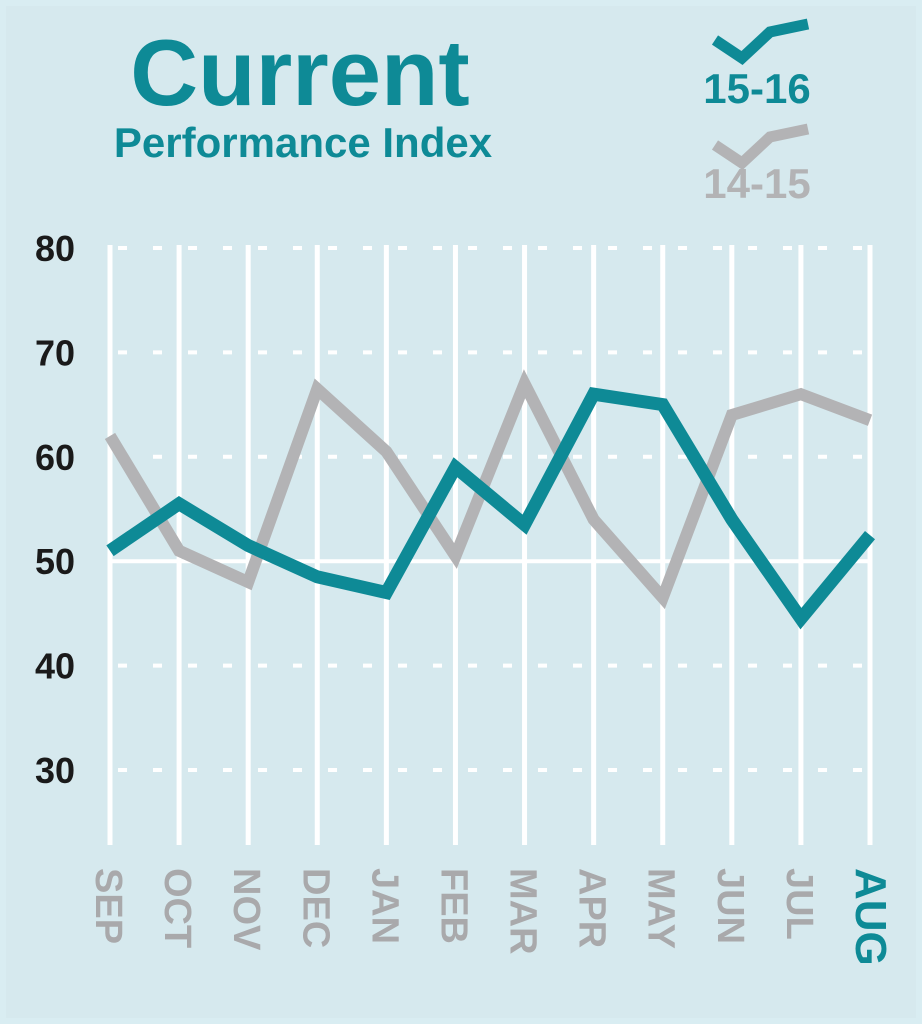  Describe the element at coordinates (55, 770) in the screenshot. I see `y-tick-label: 30` at that location.